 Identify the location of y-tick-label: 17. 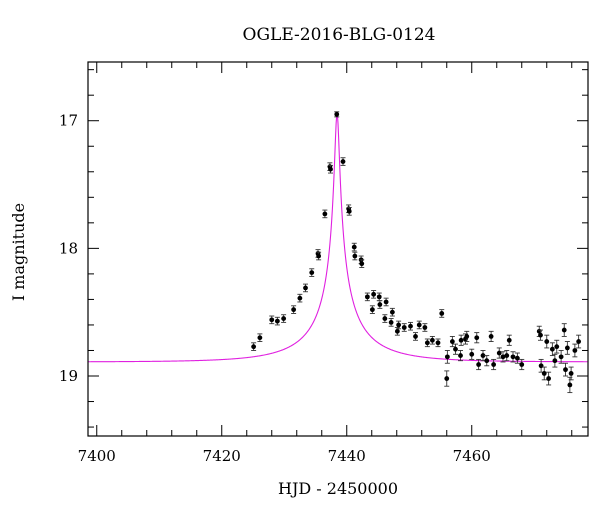
(68, 121).